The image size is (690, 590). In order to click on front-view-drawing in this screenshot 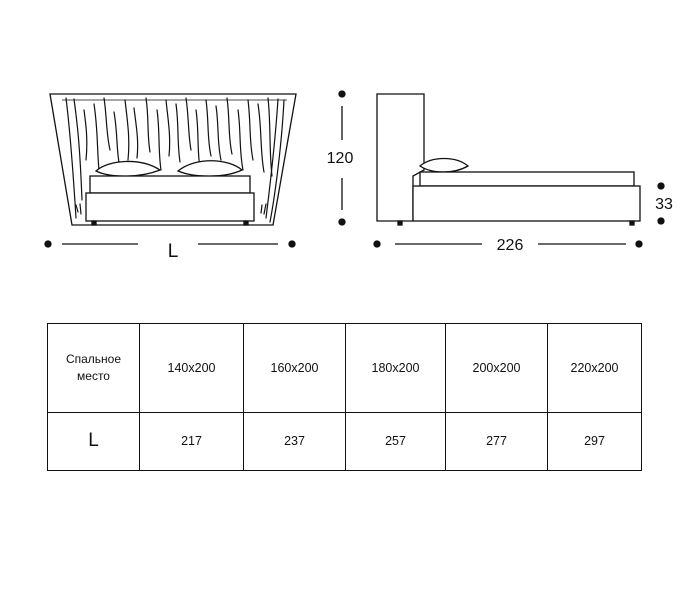, I will do `click(173, 159)`.